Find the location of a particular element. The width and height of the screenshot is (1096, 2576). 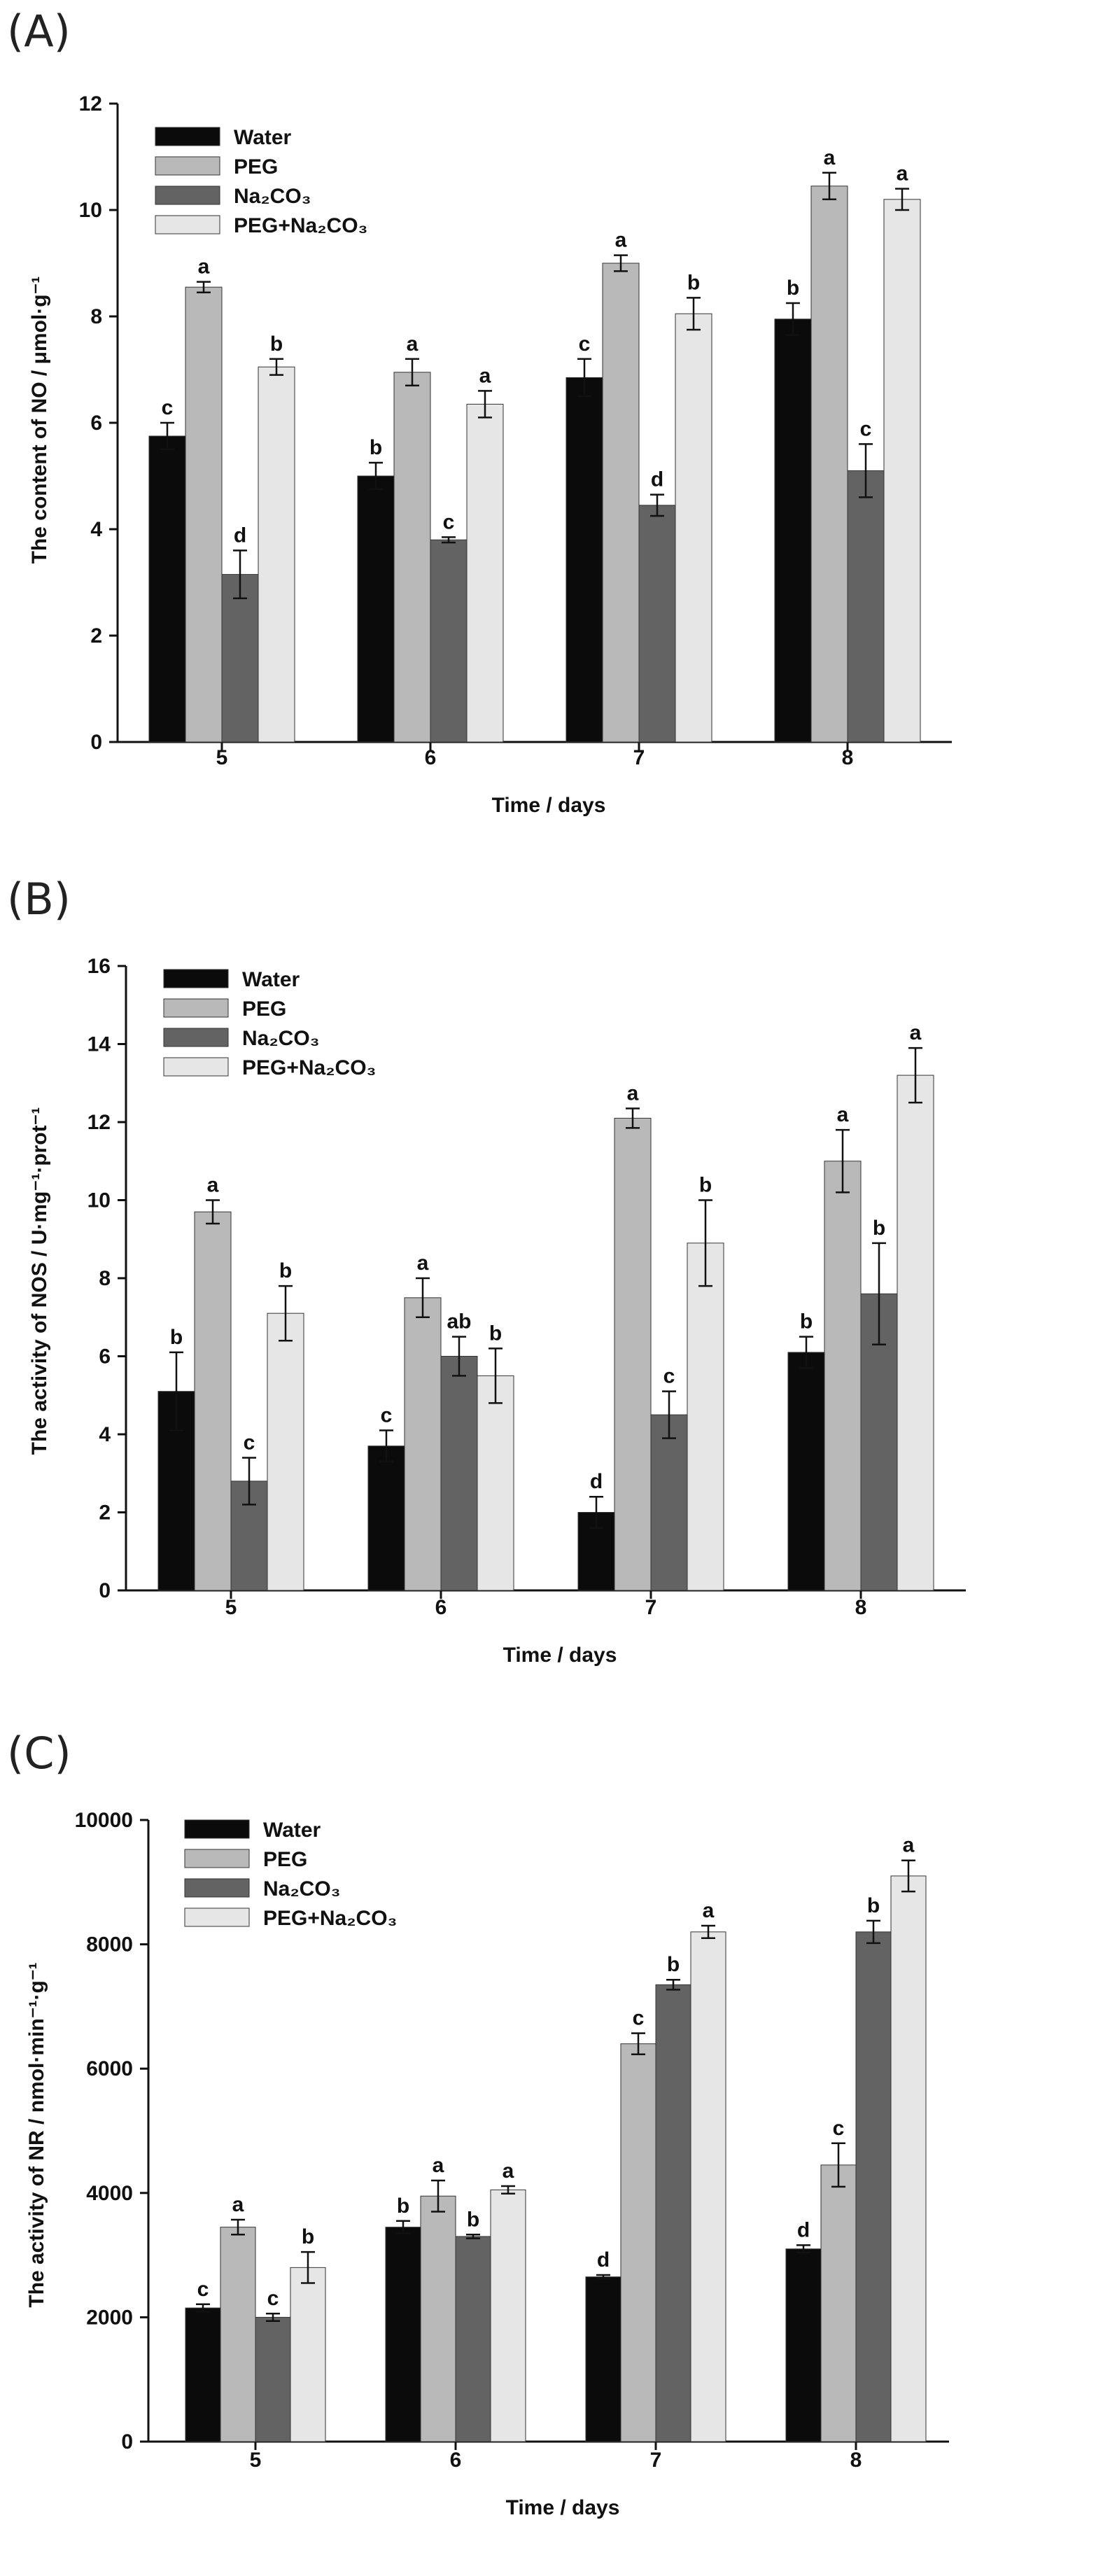

y-tick-label: 4 is located at coordinates (105, 1434).